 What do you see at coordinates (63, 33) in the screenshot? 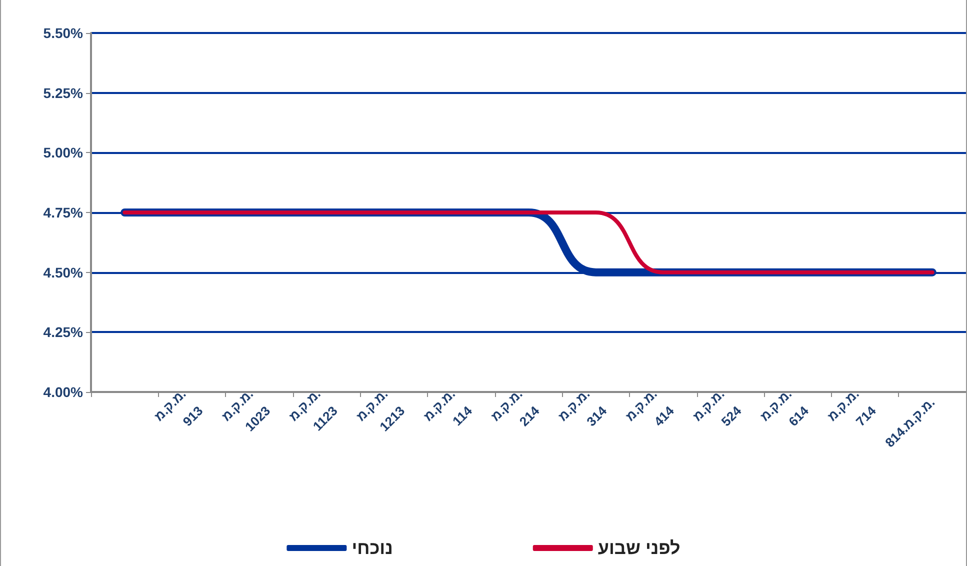
I see `y-tick-label: 5.50%` at bounding box center [63, 33].